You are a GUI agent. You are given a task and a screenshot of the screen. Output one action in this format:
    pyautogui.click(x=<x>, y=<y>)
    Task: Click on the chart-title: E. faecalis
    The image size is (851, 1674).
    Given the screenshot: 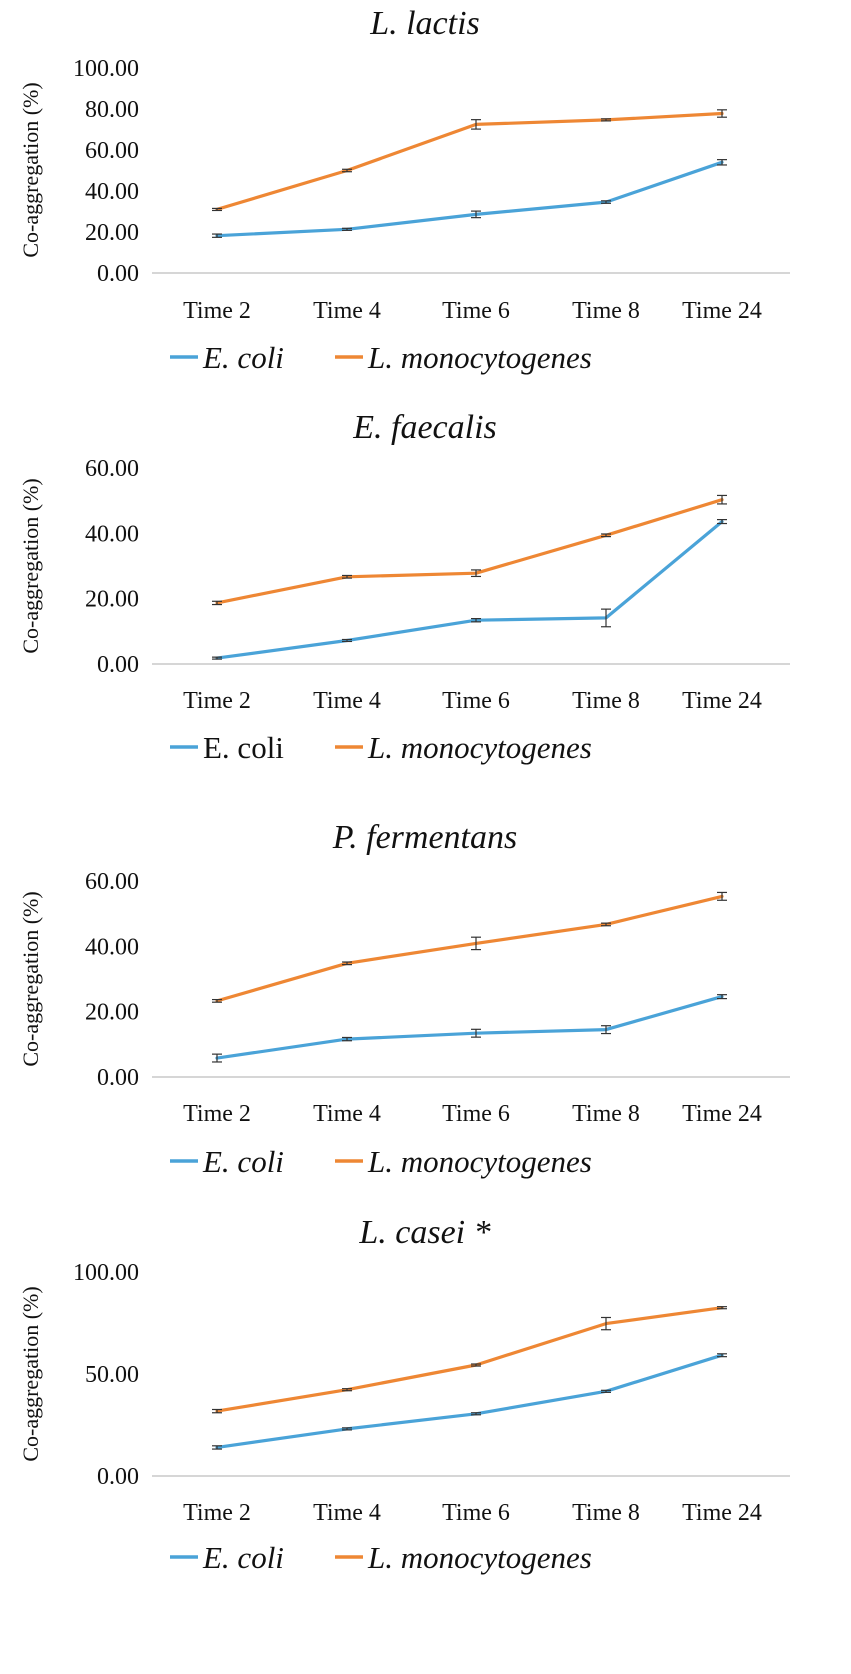 What is the action you would take?
    pyautogui.click(x=424, y=427)
    